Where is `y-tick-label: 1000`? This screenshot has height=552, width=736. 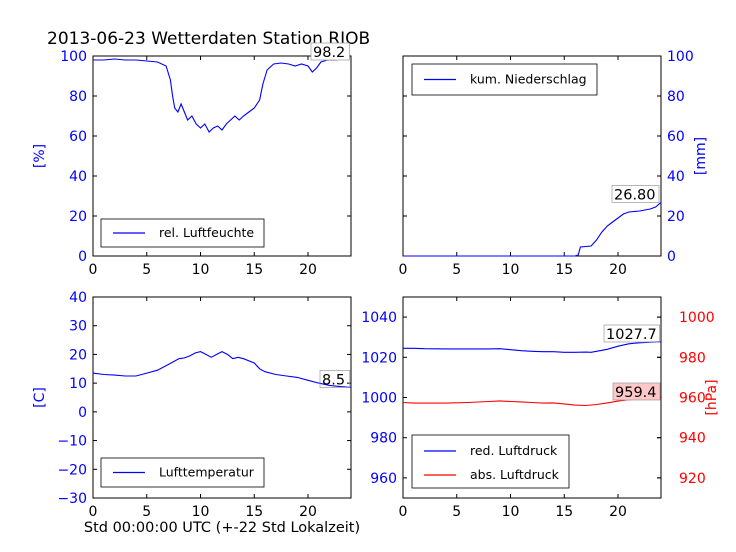
y-tick-label: 1000 is located at coordinates (379, 399).